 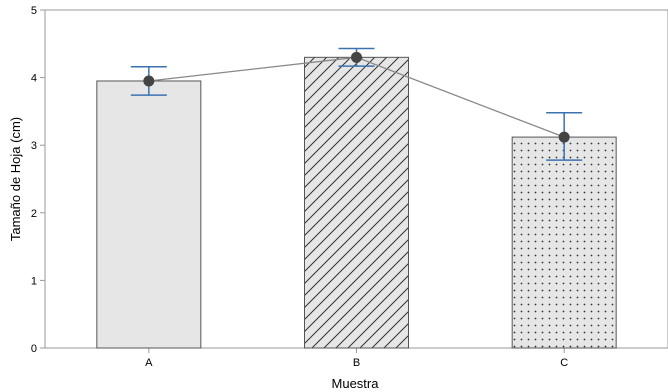 What do you see at coordinates (356, 383) in the screenshot?
I see `x-axis-label: Muestra` at bounding box center [356, 383].